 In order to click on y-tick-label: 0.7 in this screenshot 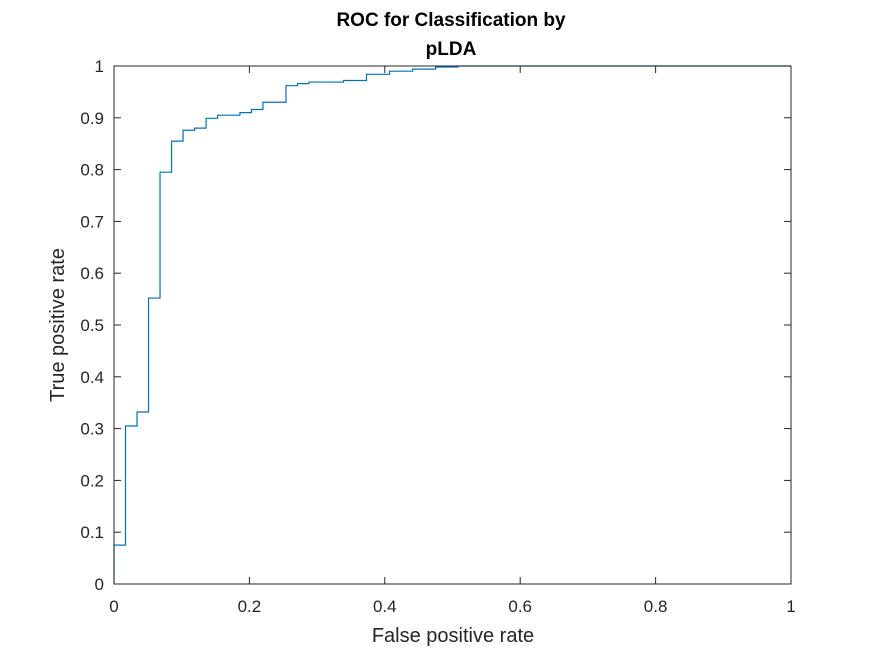, I will do `click(92, 221)`.